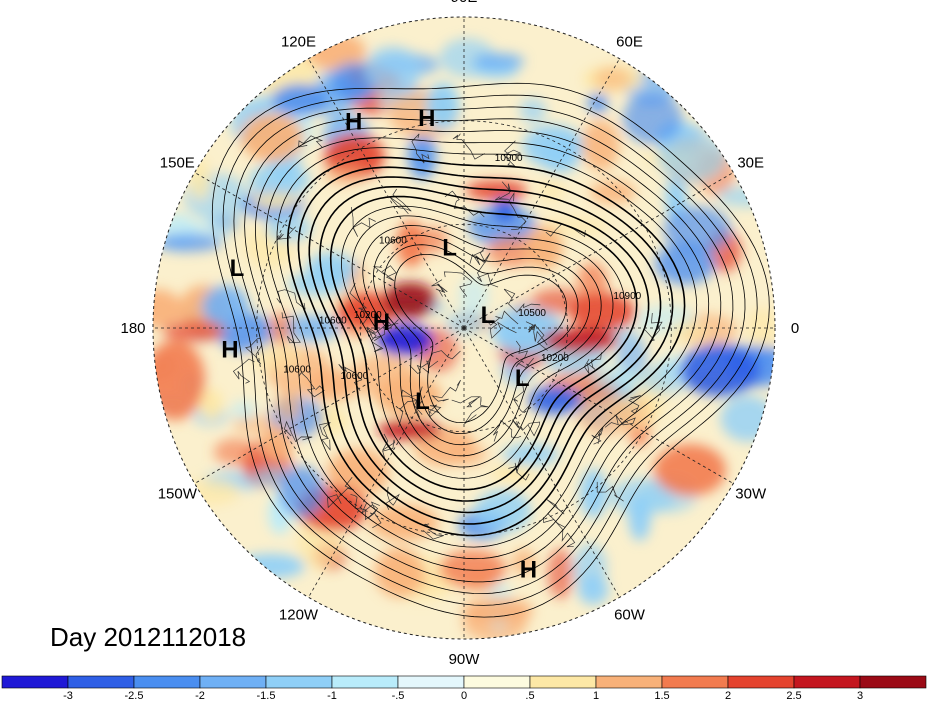 Image resolution: width=928 pixels, height=702 pixels. I want to click on longitude-label: 60W, so click(630, 615).